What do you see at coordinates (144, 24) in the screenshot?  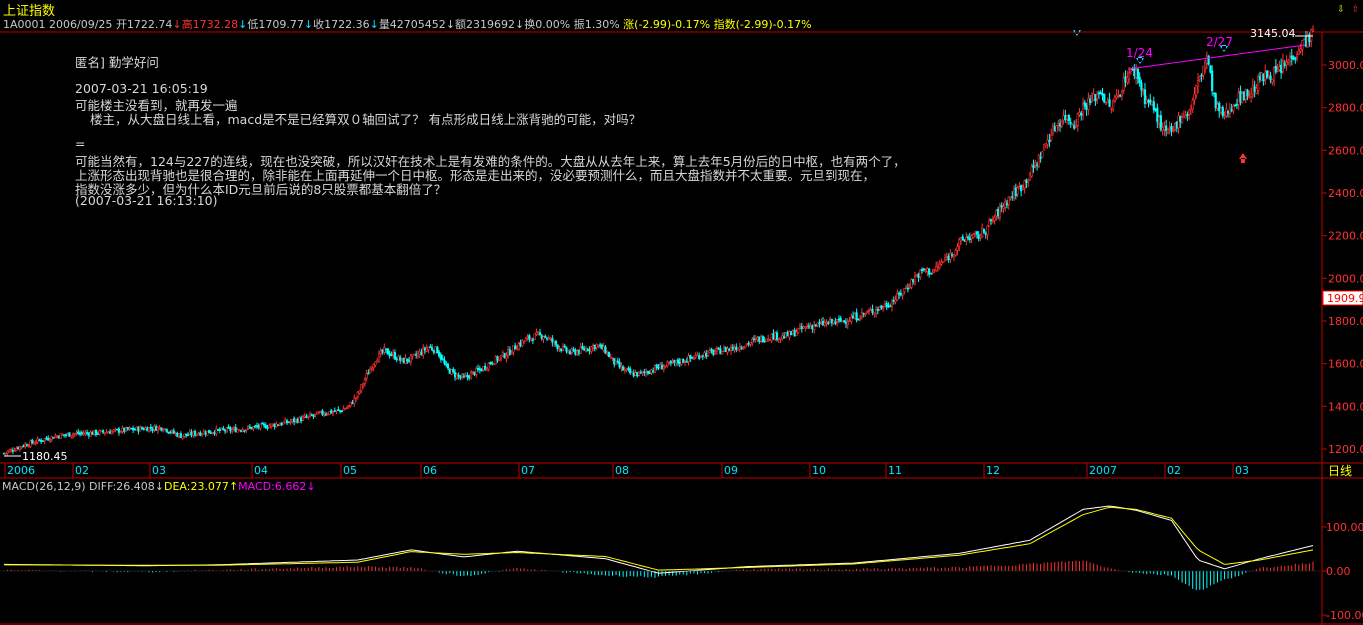 I see `open-price: 开1722.74` at bounding box center [144, 24].